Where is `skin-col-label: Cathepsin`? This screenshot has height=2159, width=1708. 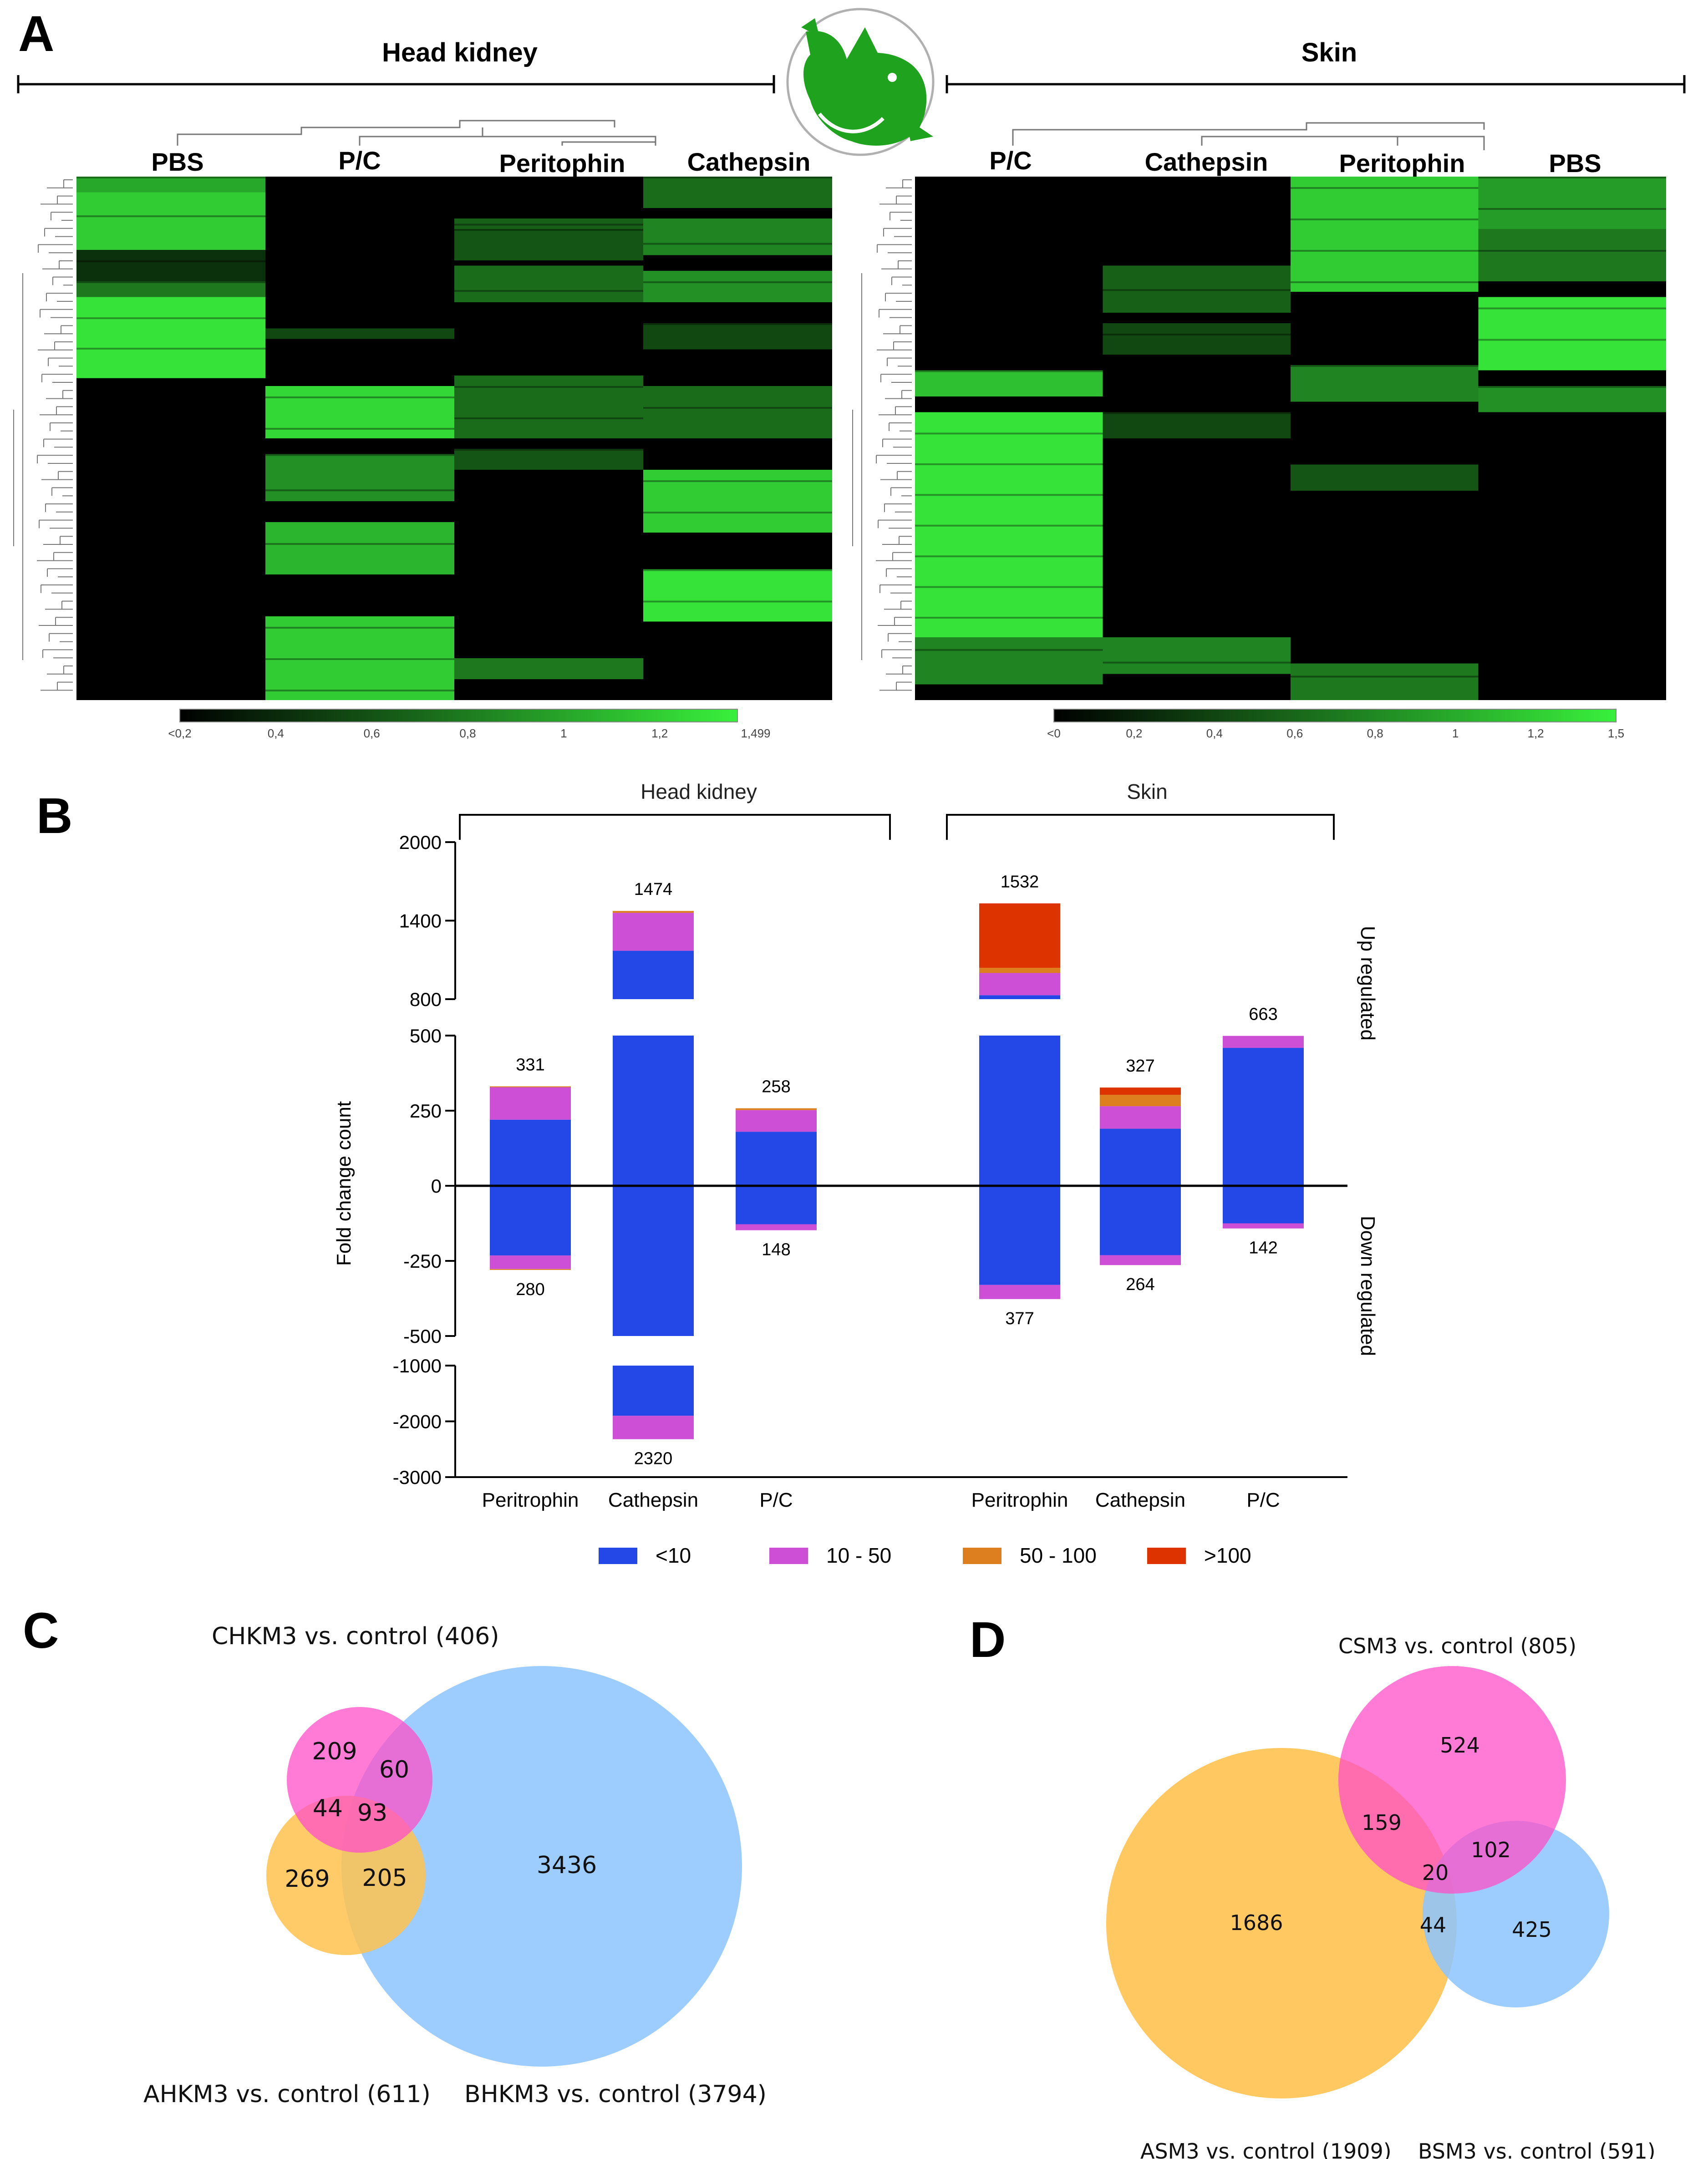 skin-col-label: Cathepsin is located at coordinates (1207, 161).